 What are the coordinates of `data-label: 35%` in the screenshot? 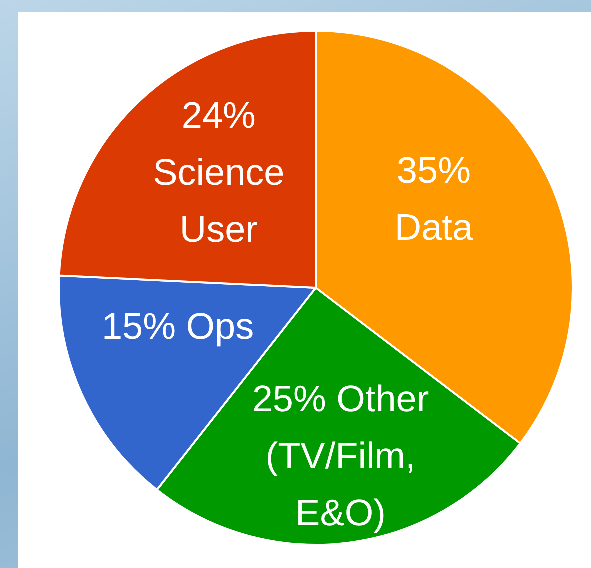 It's located at (433, 170).